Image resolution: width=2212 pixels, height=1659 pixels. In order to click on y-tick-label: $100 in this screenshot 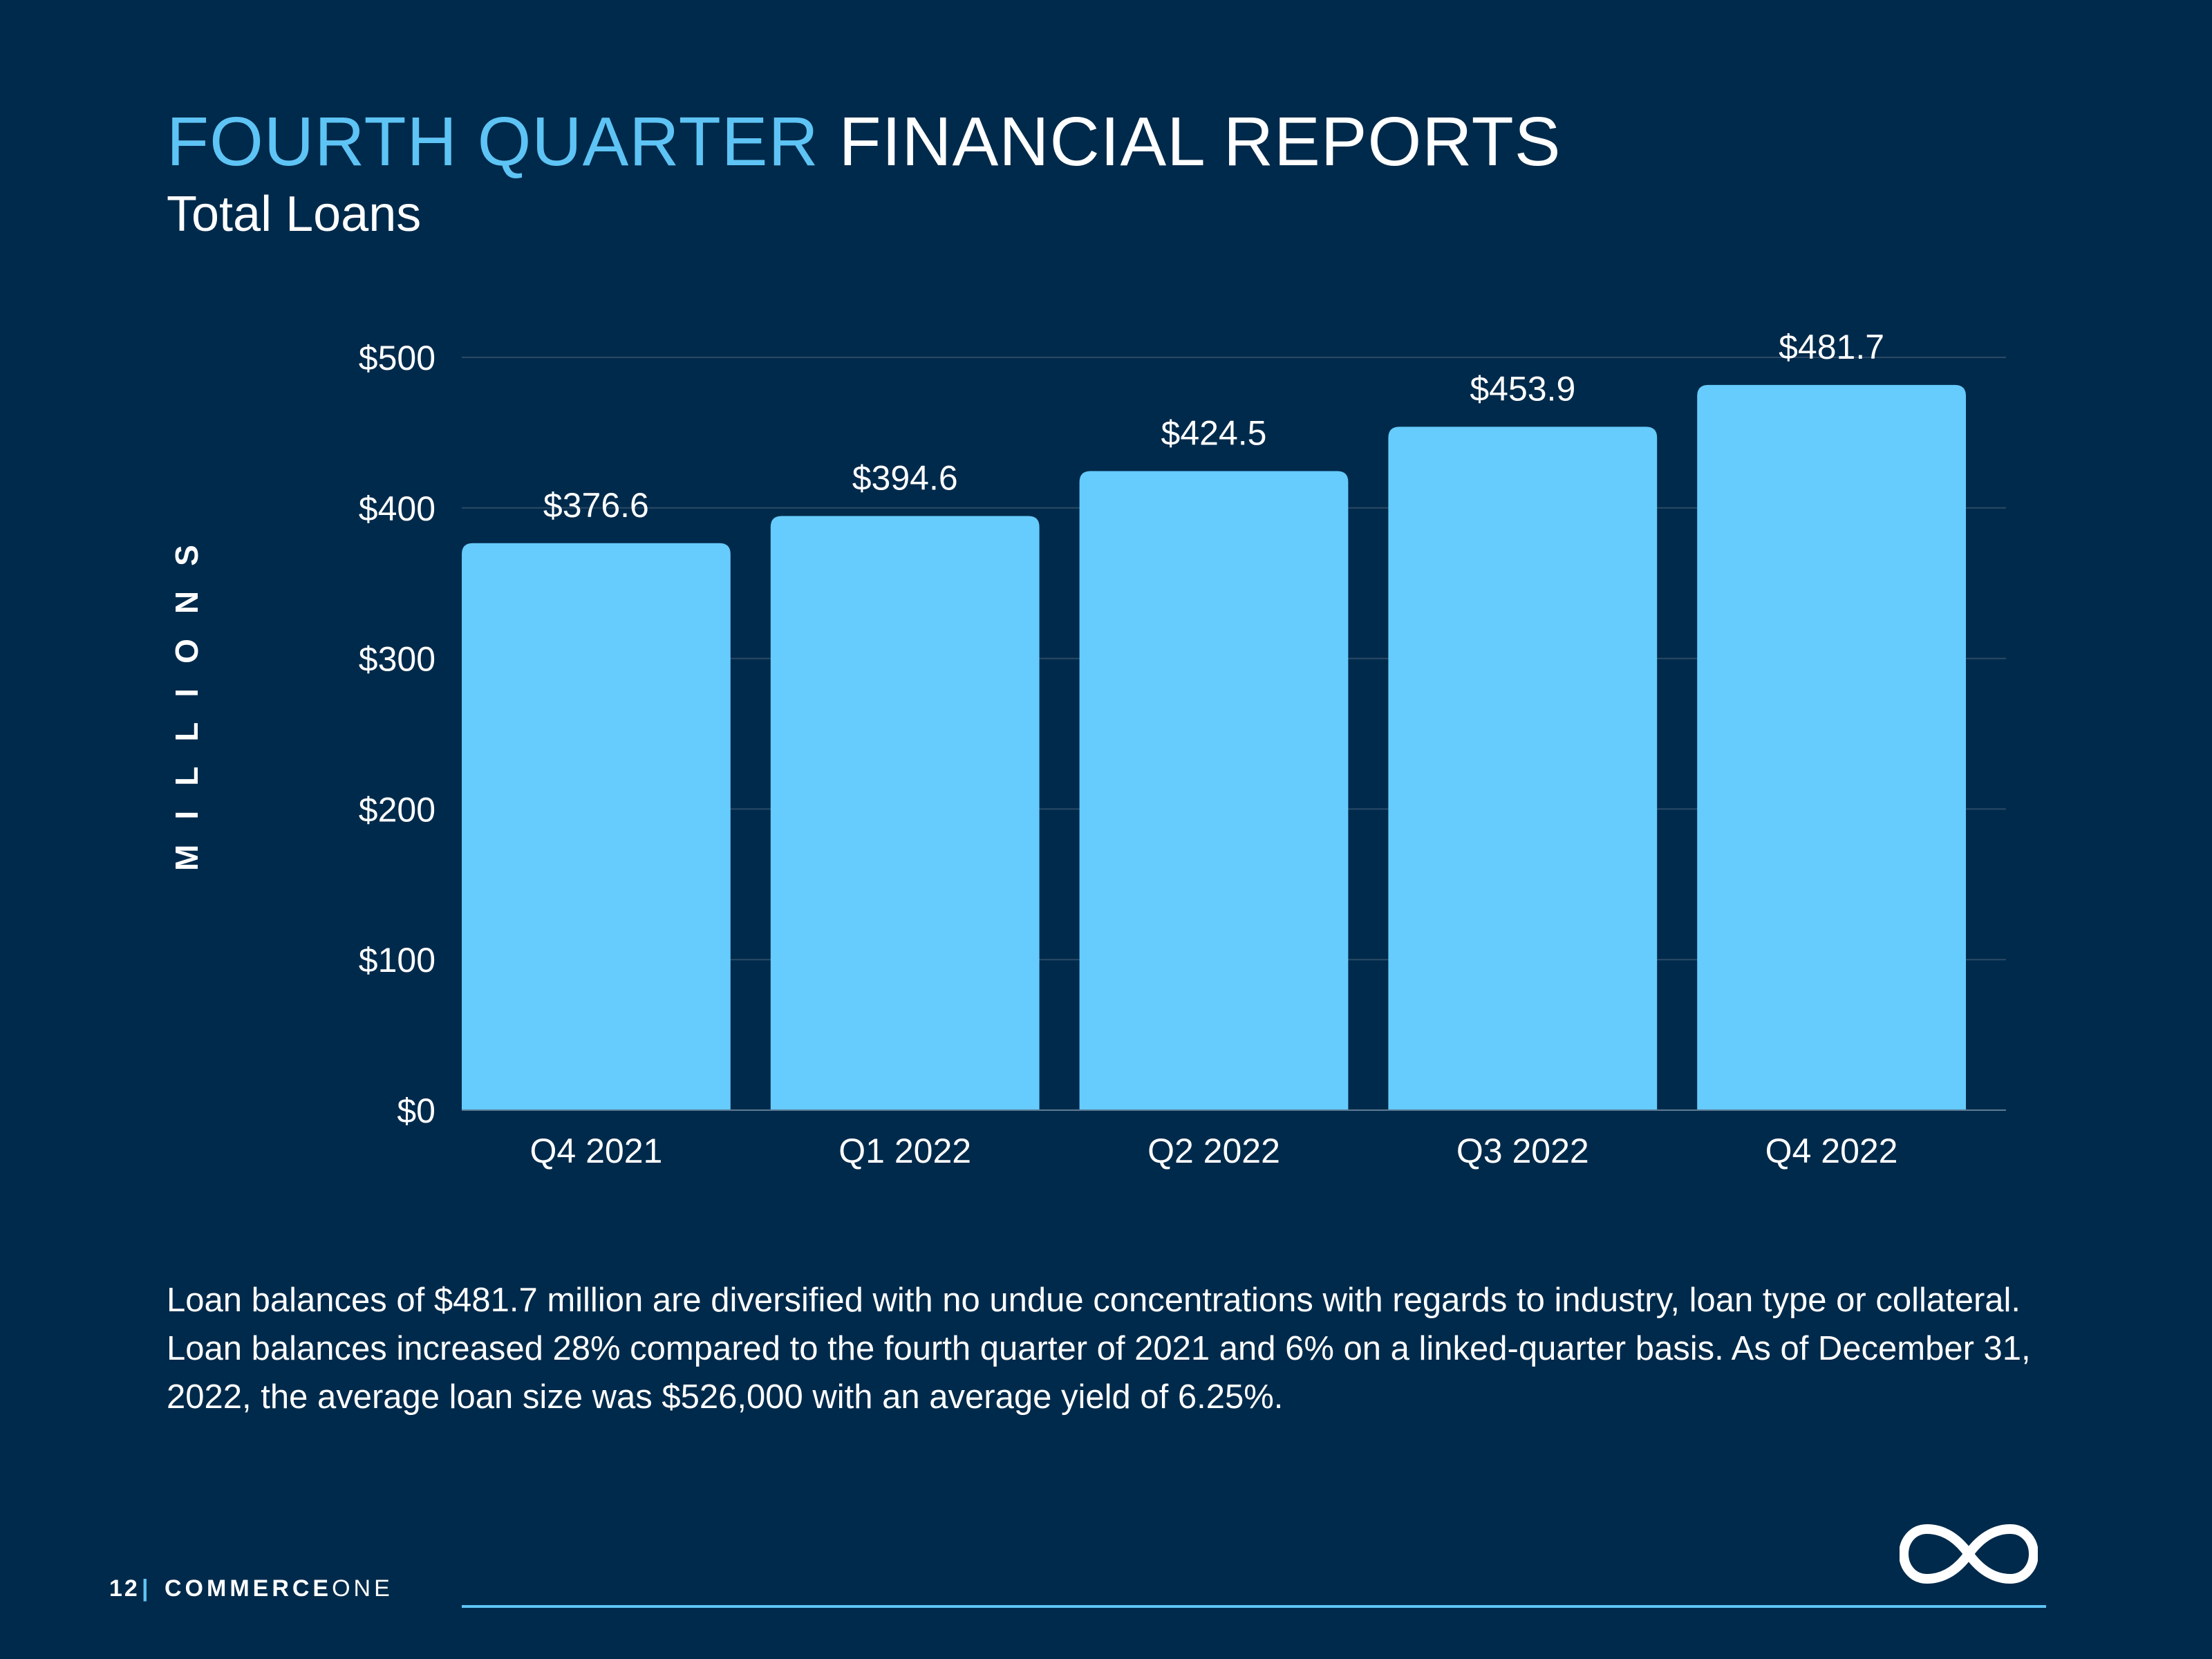, I will do `click(397, 960)`.